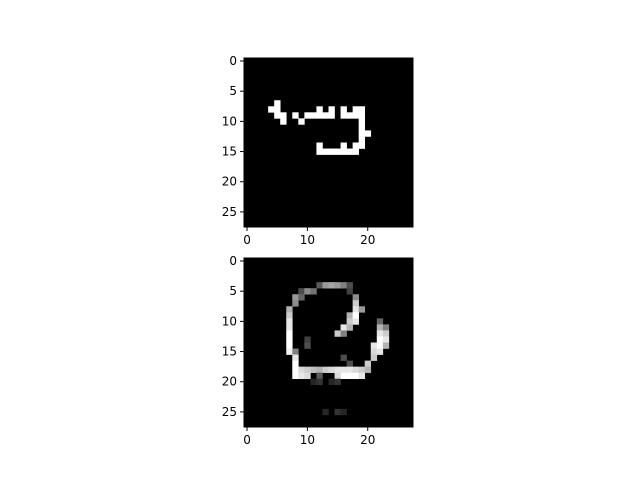  What do you see at coordinates (247, 240) in the screenshot?
I see `x-tick-label: 0` at bounding box center [247, 240].